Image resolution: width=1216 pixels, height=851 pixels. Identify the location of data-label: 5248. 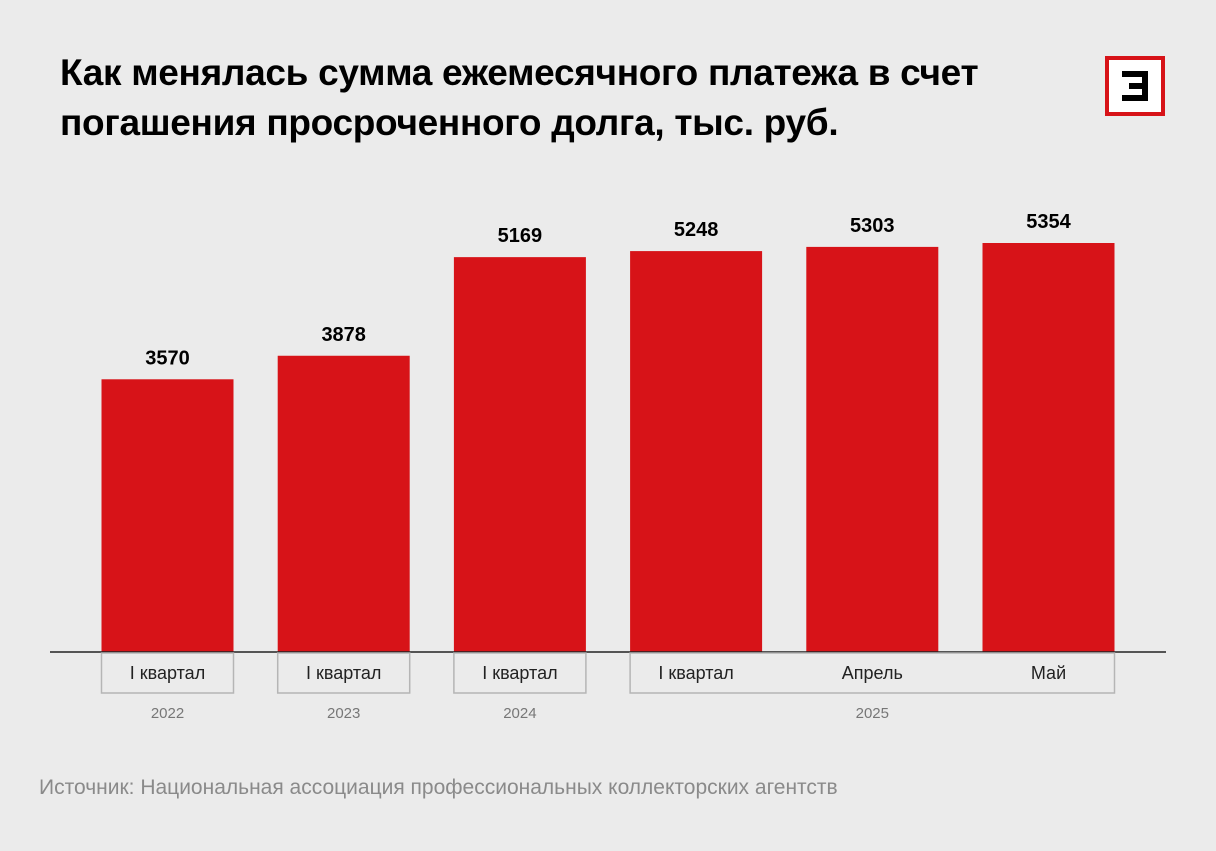
(696, 230).